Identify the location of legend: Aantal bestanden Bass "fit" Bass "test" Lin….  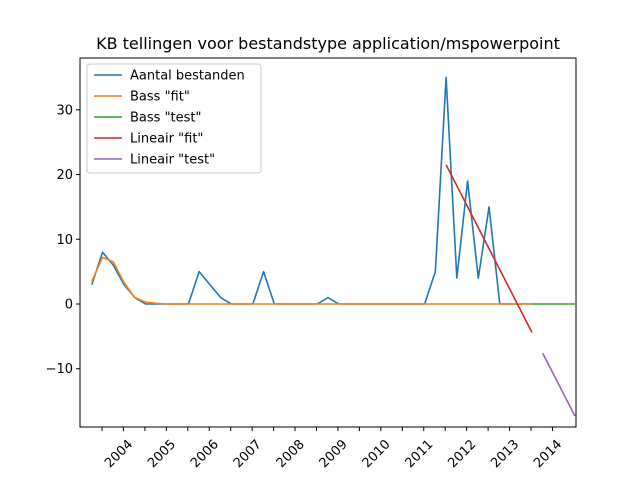
(174, 118).